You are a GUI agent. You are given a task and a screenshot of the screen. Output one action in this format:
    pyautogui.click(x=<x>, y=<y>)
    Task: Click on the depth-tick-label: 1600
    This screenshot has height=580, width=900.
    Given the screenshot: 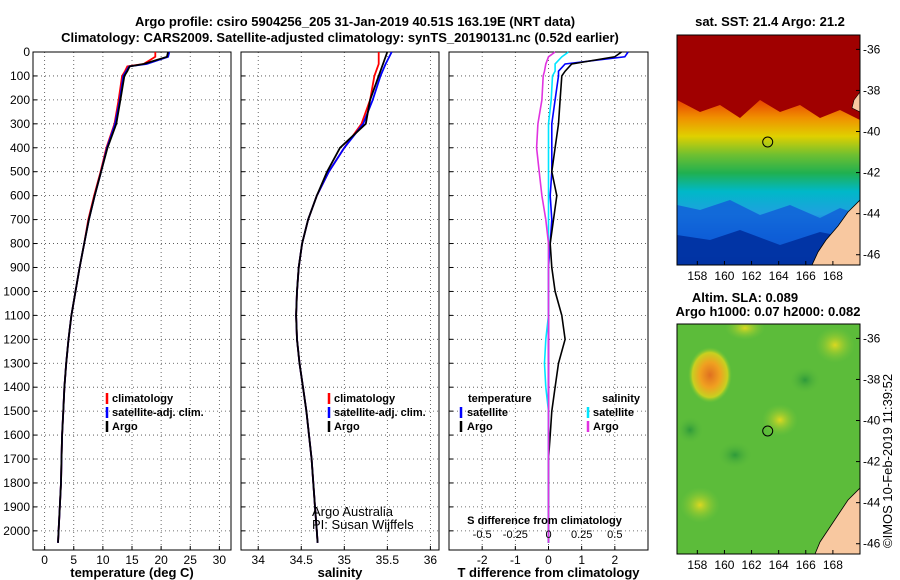 What is the action you would take?
    pyautogui.click(x=16, y=435)
    